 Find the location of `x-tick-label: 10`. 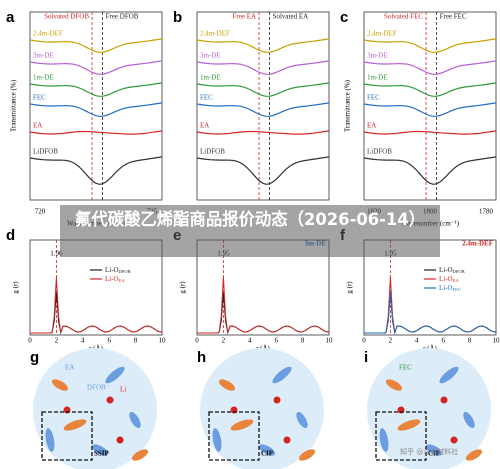

x-tick-label: 10 is located at coordinates (163, 341).